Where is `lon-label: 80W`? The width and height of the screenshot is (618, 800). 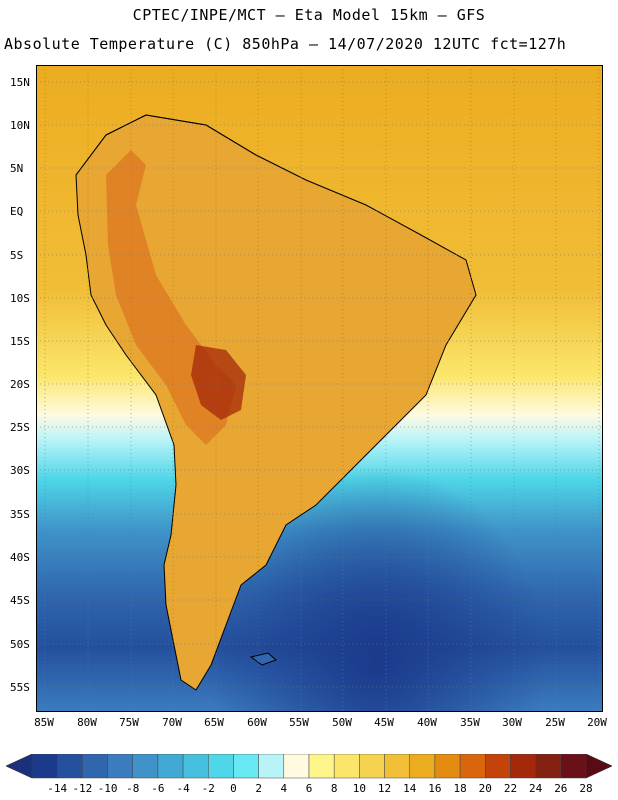
lon-label: 80W is located at coordinates (87, 722).